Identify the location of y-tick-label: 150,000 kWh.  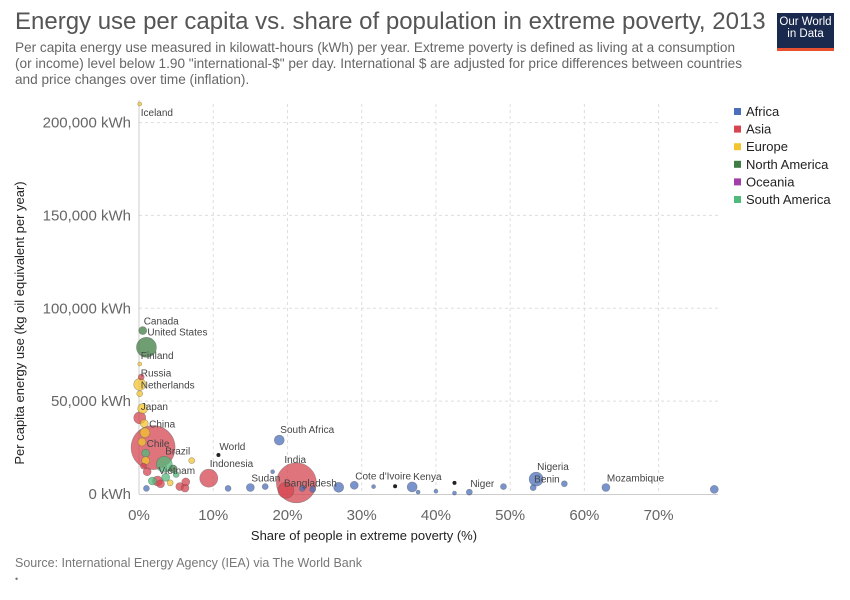
(87, 215).